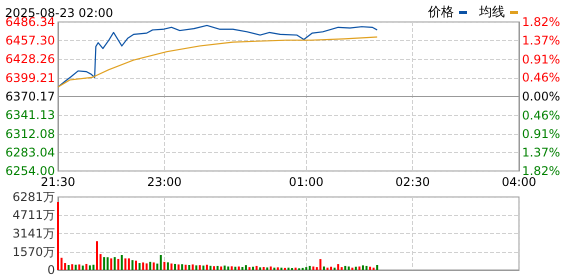  What do you see at coordinates (491, 12) in the screenshot?
I see `legend-label: 均线` at bounding box center [491, 12].